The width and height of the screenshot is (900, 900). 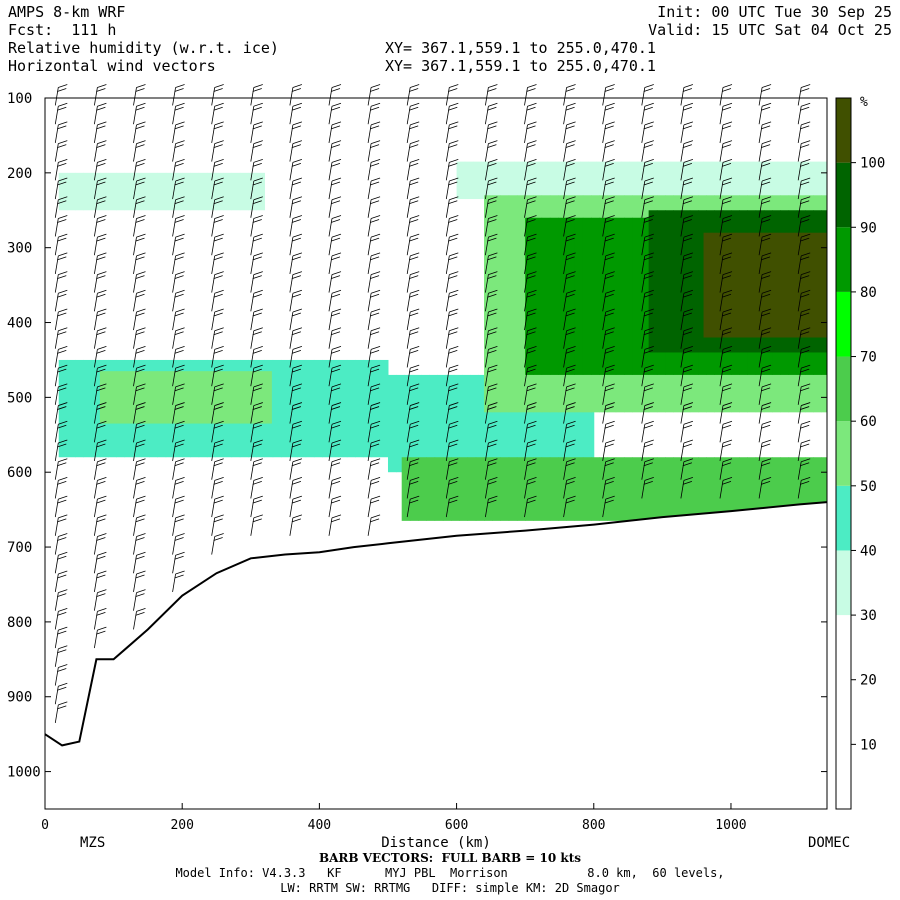 I want to click on x-tick-label: 200, so click(x=181, y=825).